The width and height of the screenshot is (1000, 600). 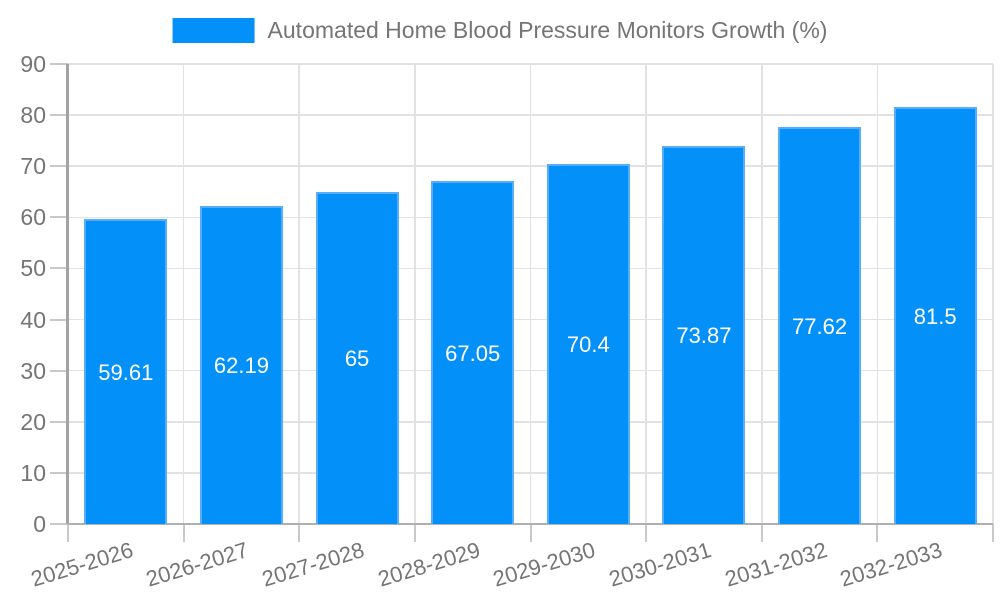 I want to click on bar: 62.19, so click(x=241, y=365).